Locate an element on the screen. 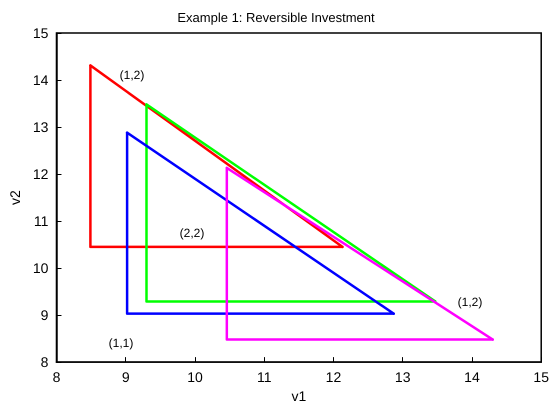 This screenshot has height=408, width=552. x-tick-label: 10 is located at coordinates (195, 377).